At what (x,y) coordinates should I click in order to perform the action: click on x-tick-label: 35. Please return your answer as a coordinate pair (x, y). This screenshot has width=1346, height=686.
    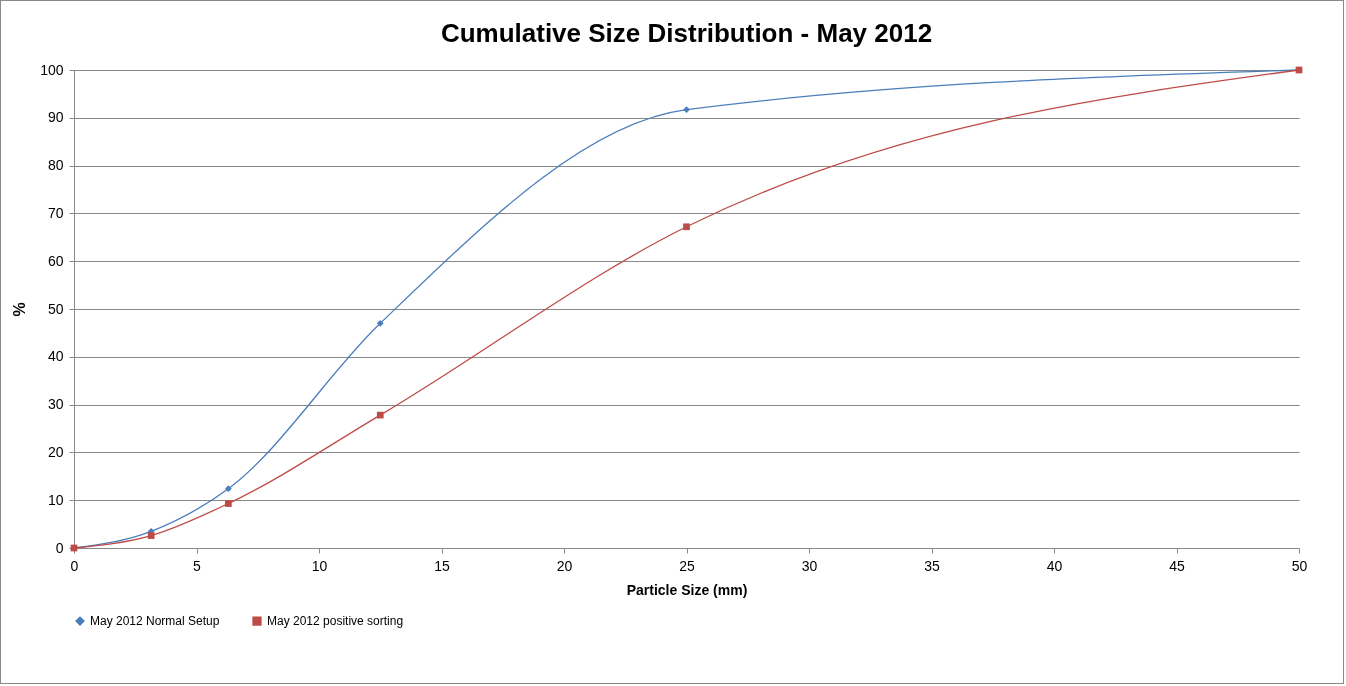
    Looking at the image, I should click on (932, 565).